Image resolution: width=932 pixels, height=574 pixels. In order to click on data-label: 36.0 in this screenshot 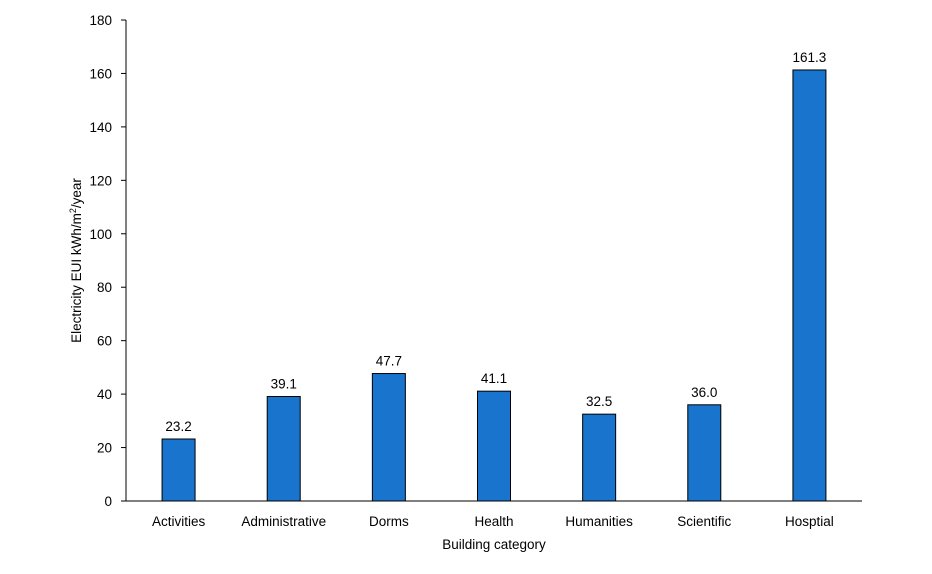, I will do `click(704, 392)`.